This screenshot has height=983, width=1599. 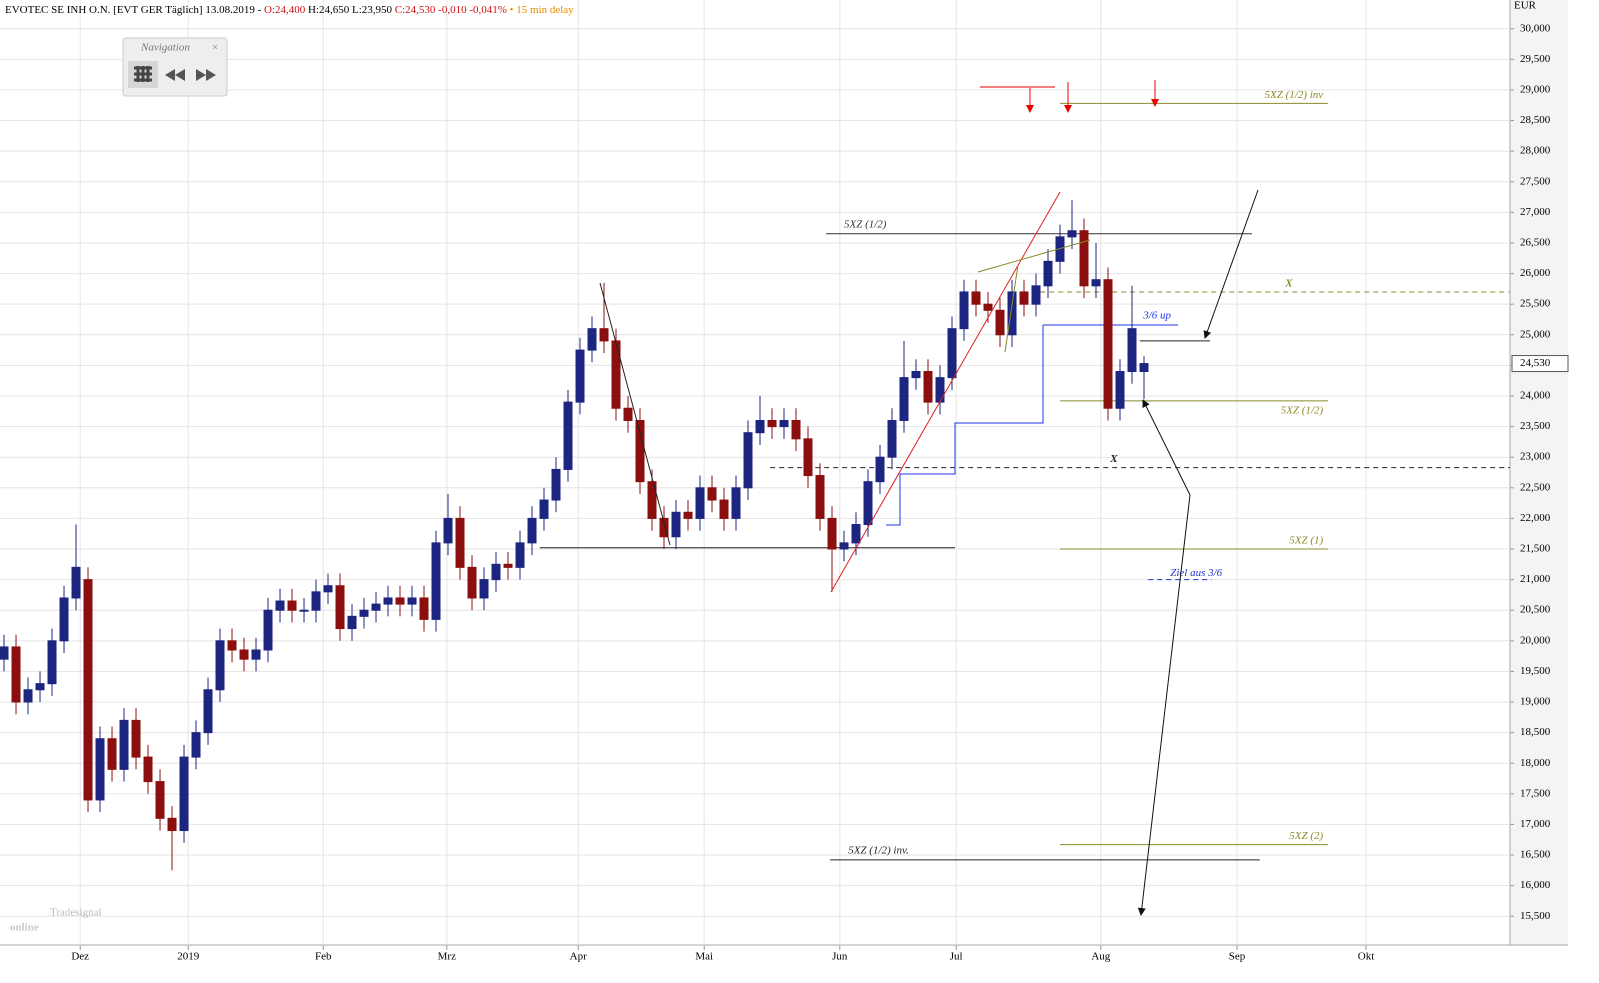 I want to click on x-tick-label: Jun, so click(x=840, y=957).